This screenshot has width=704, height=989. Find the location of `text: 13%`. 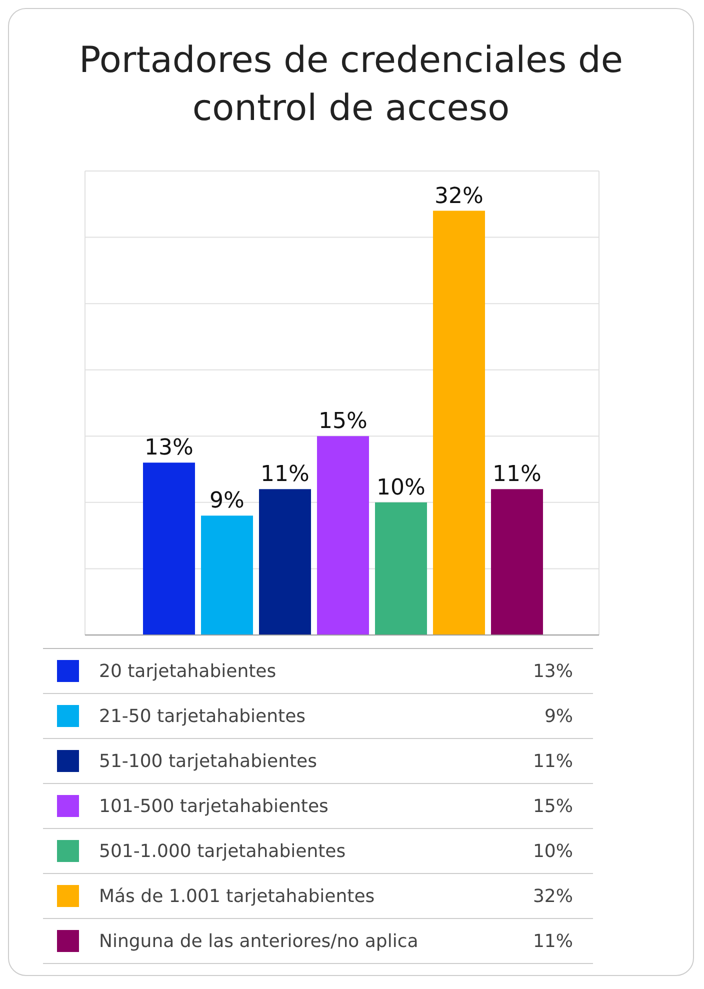

text: 13% is located at coordinates (552, 671).